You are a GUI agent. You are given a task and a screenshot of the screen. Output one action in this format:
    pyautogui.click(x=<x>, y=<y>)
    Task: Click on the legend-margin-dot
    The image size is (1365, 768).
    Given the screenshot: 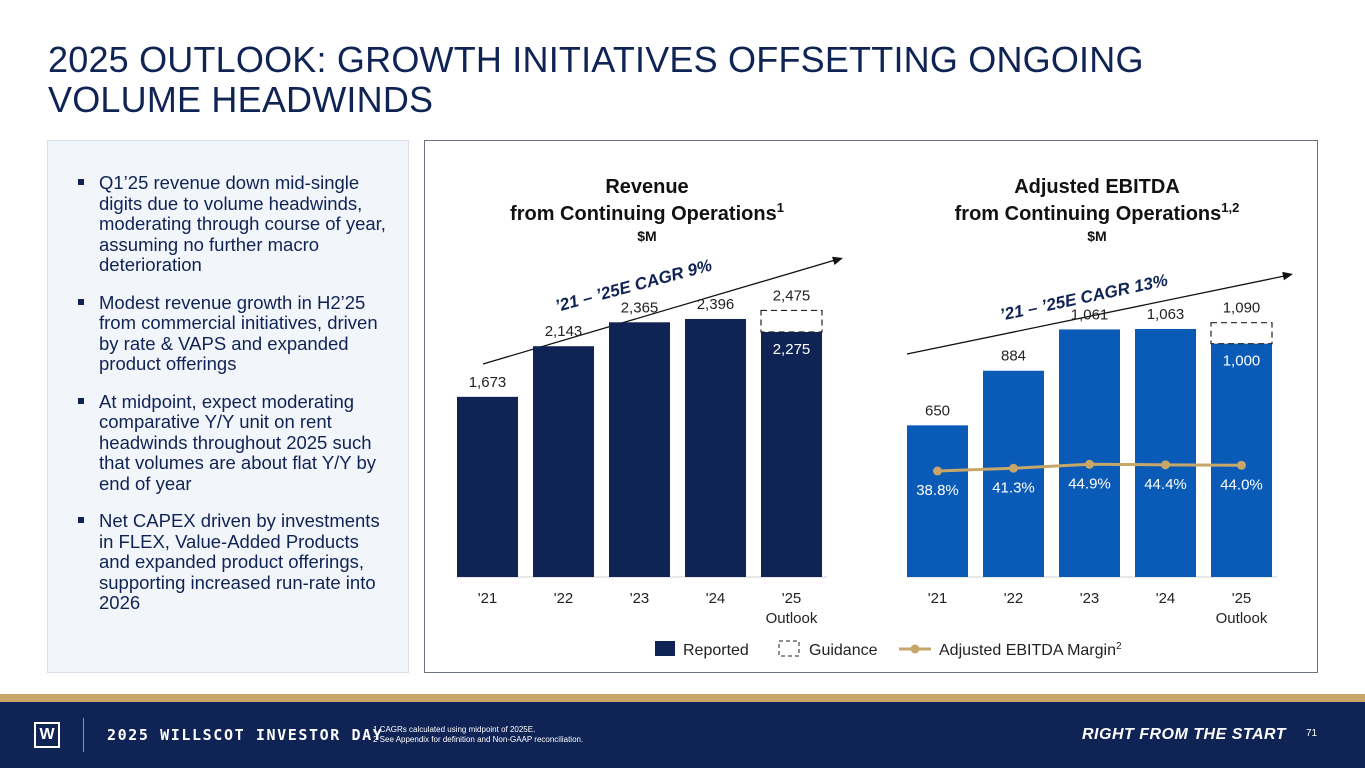 What is the action you would take?
    pyautogui.click(x=915, y=649)
    